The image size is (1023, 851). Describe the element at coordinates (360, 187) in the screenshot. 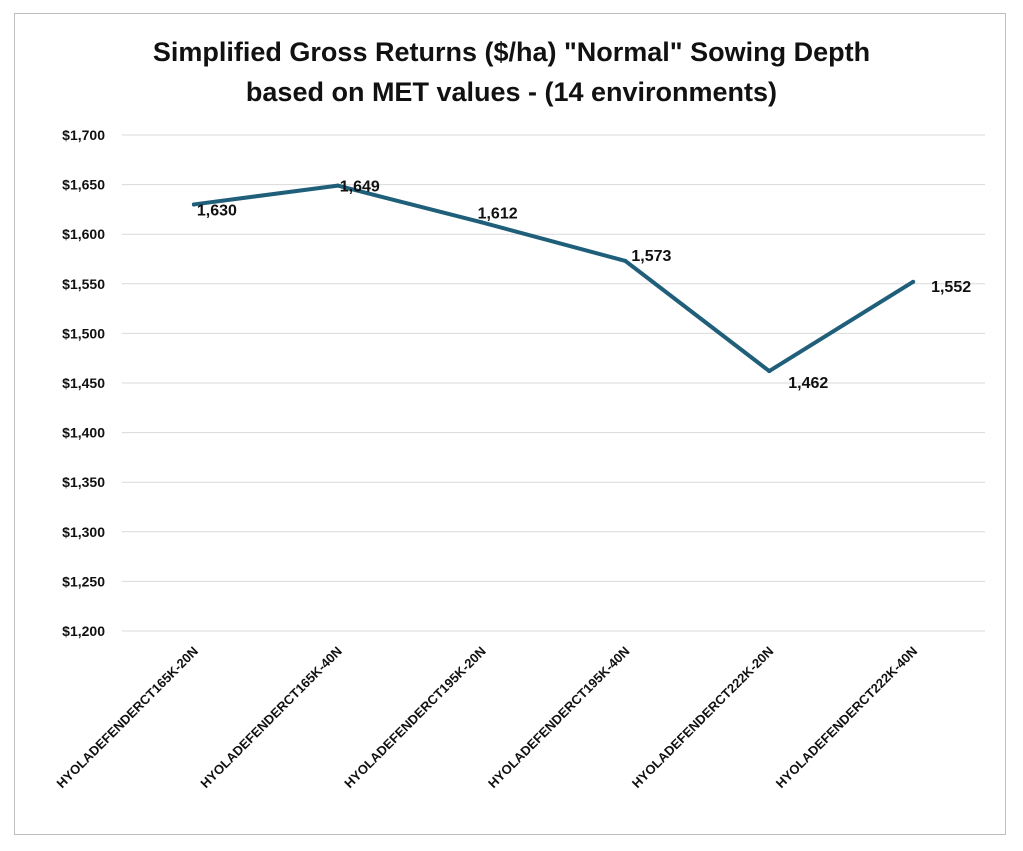

I see `data-label: 1,649` at that location.